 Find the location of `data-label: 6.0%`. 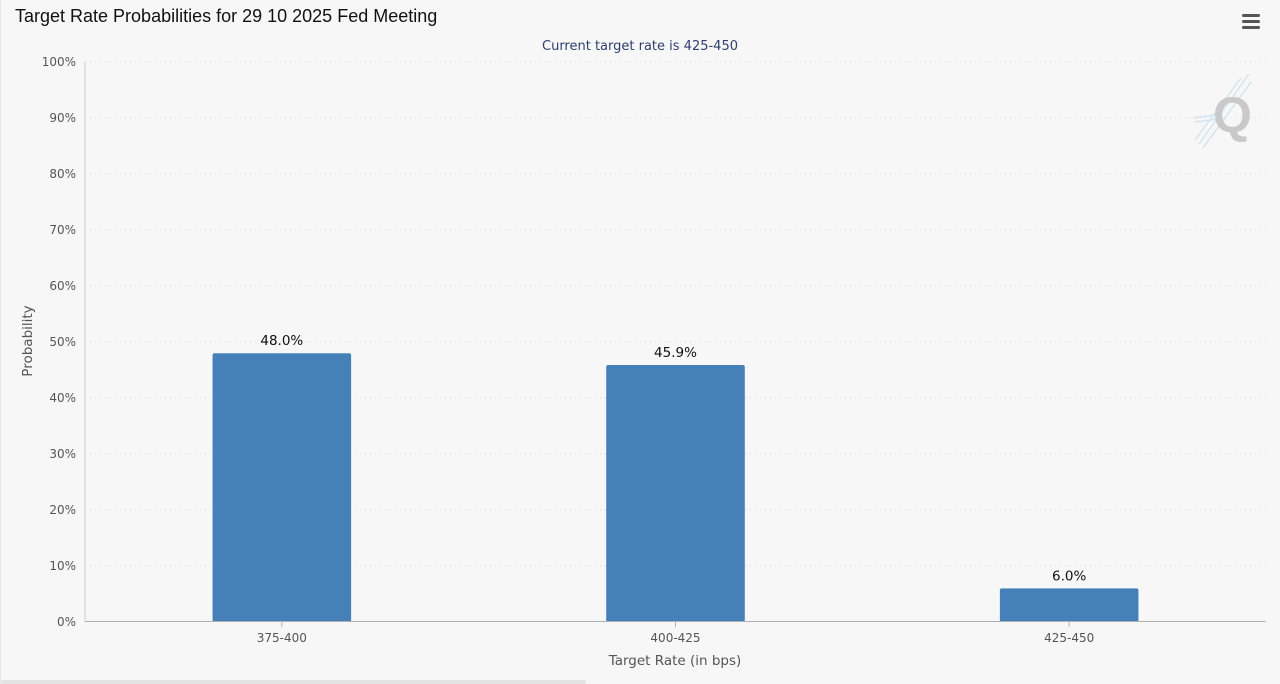

data-label: 6.0% is located at coordinates (1069, 576).